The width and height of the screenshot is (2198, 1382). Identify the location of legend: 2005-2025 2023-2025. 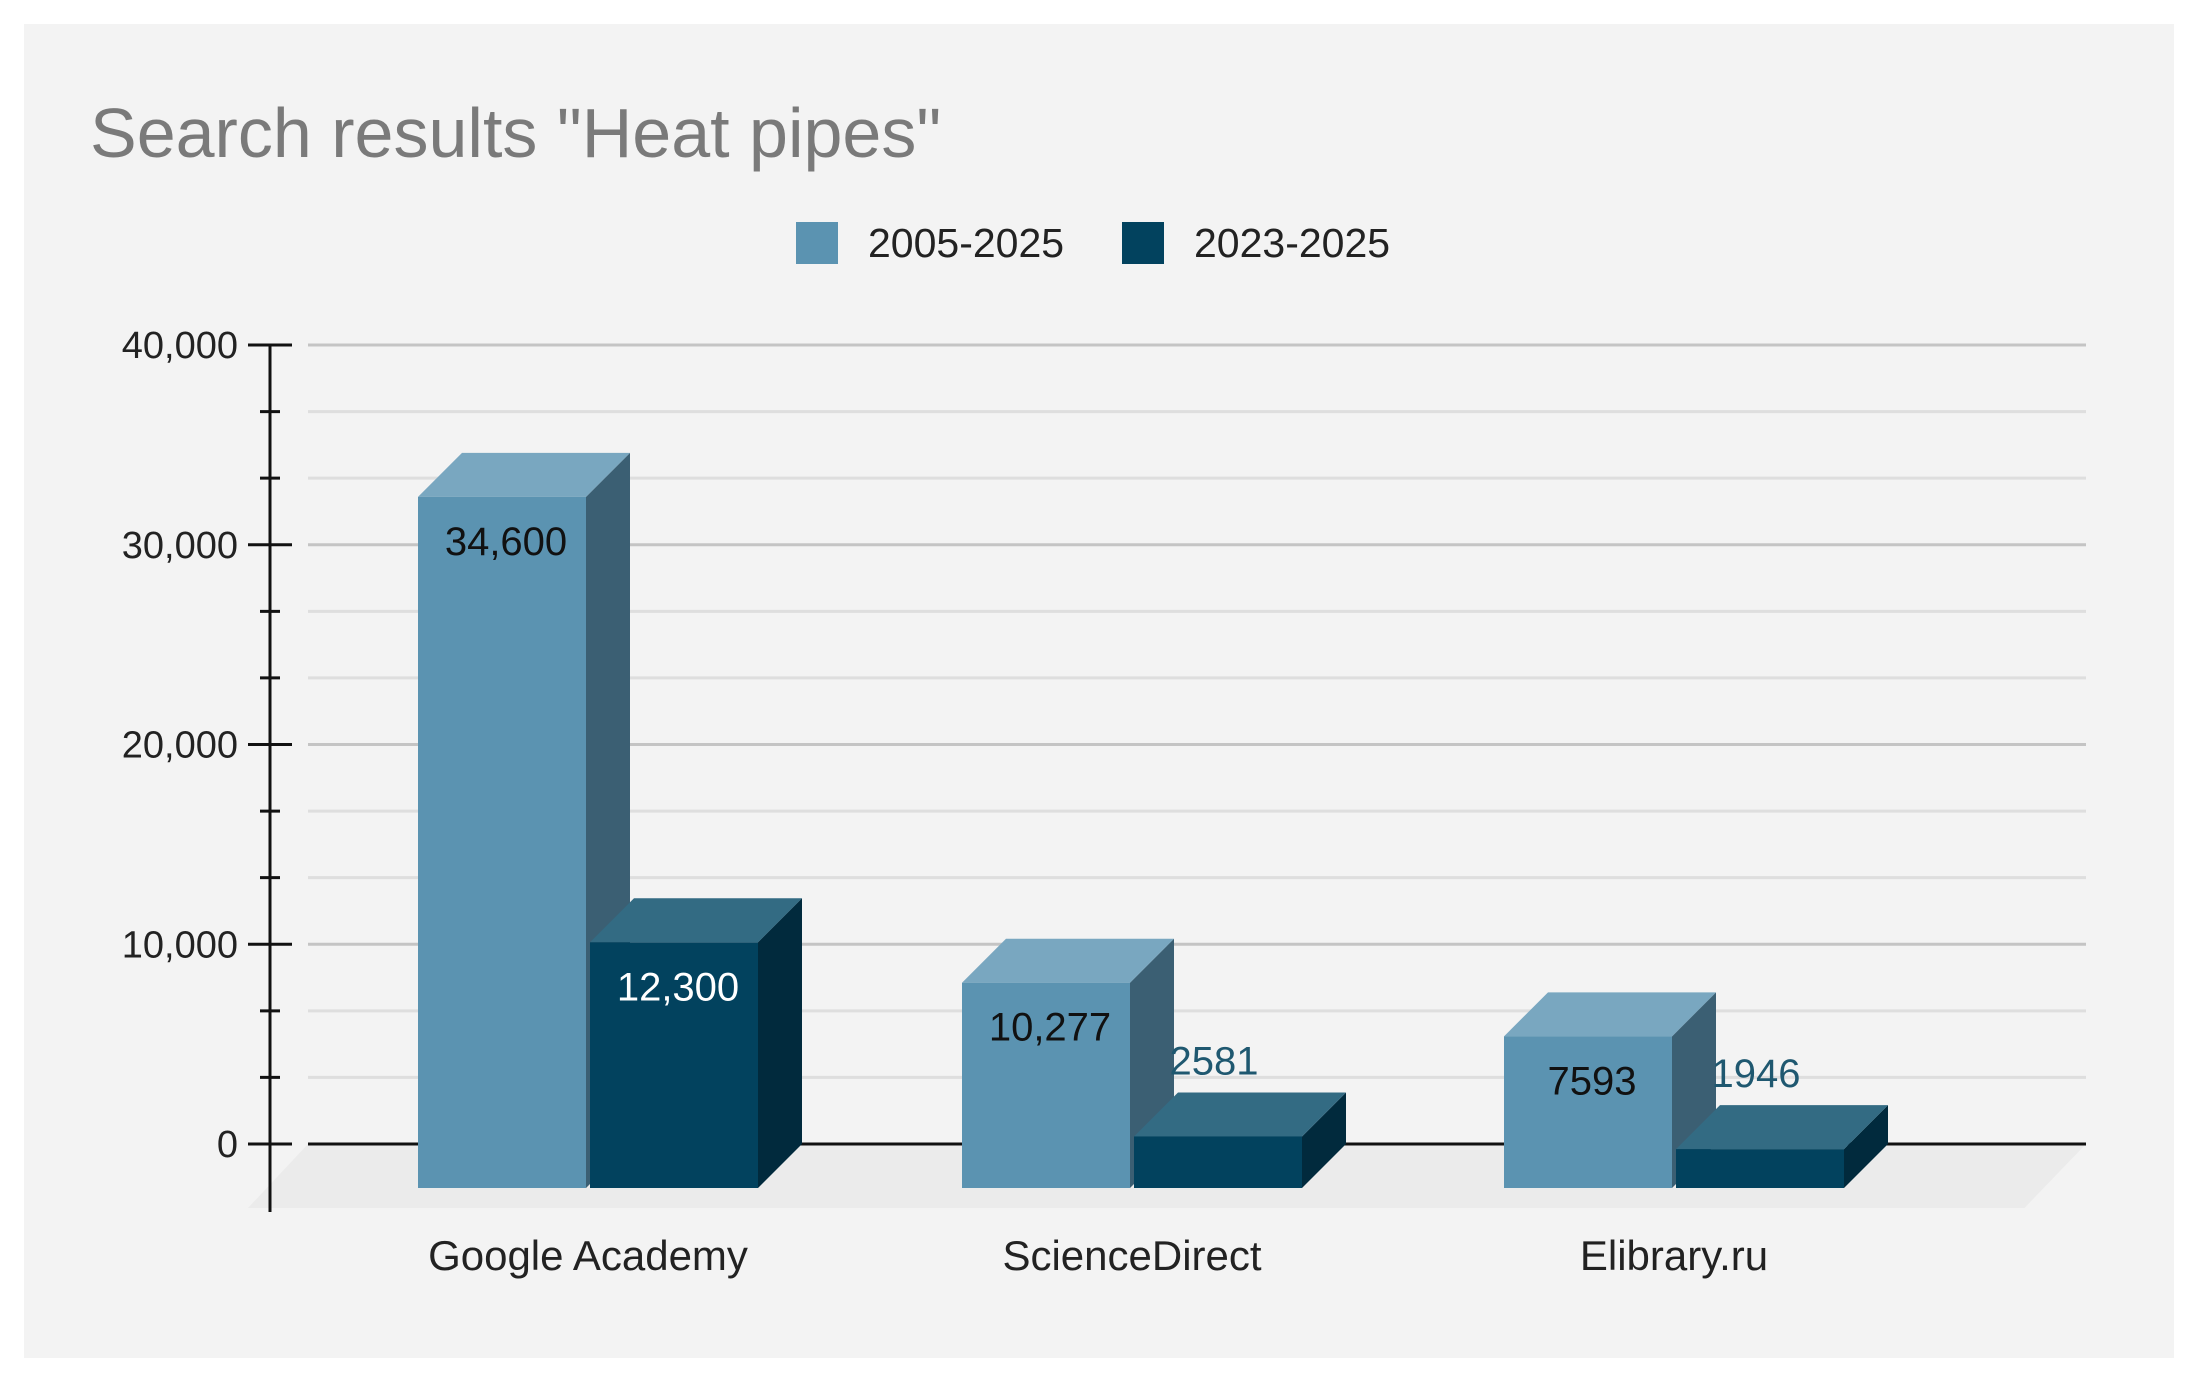
(1093, 243).